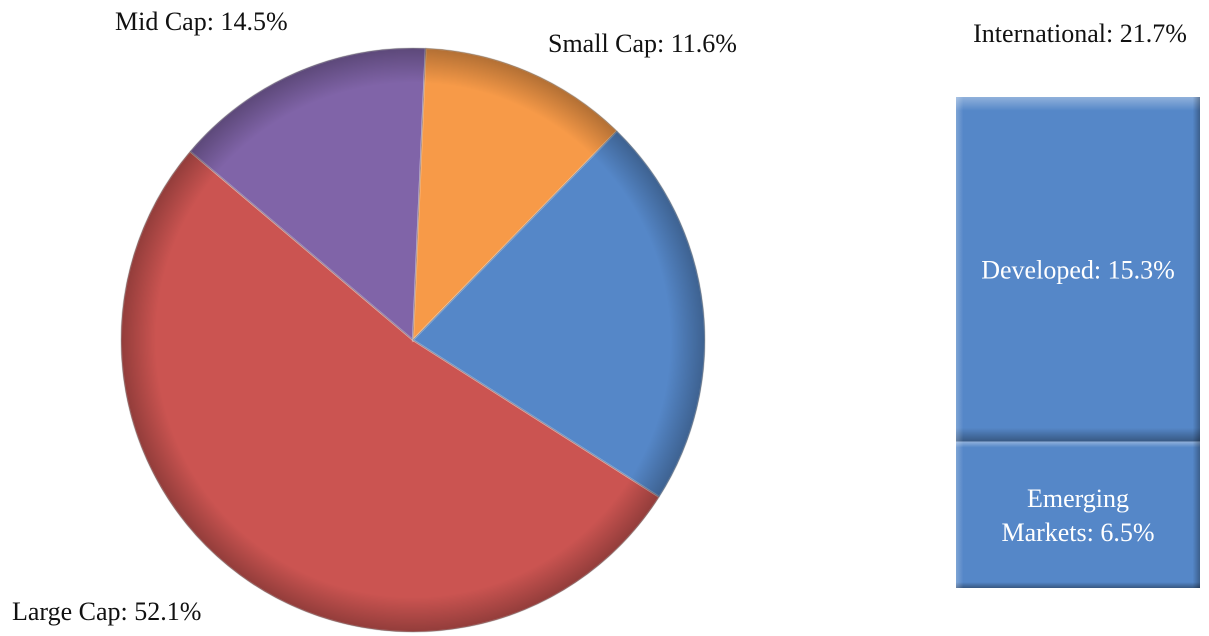  What do you see at coordinates (642, 43) in the screenshot?
I see `pie-label-small-cap: Small Cap: 11.6%` at bounding box center [642, 43].